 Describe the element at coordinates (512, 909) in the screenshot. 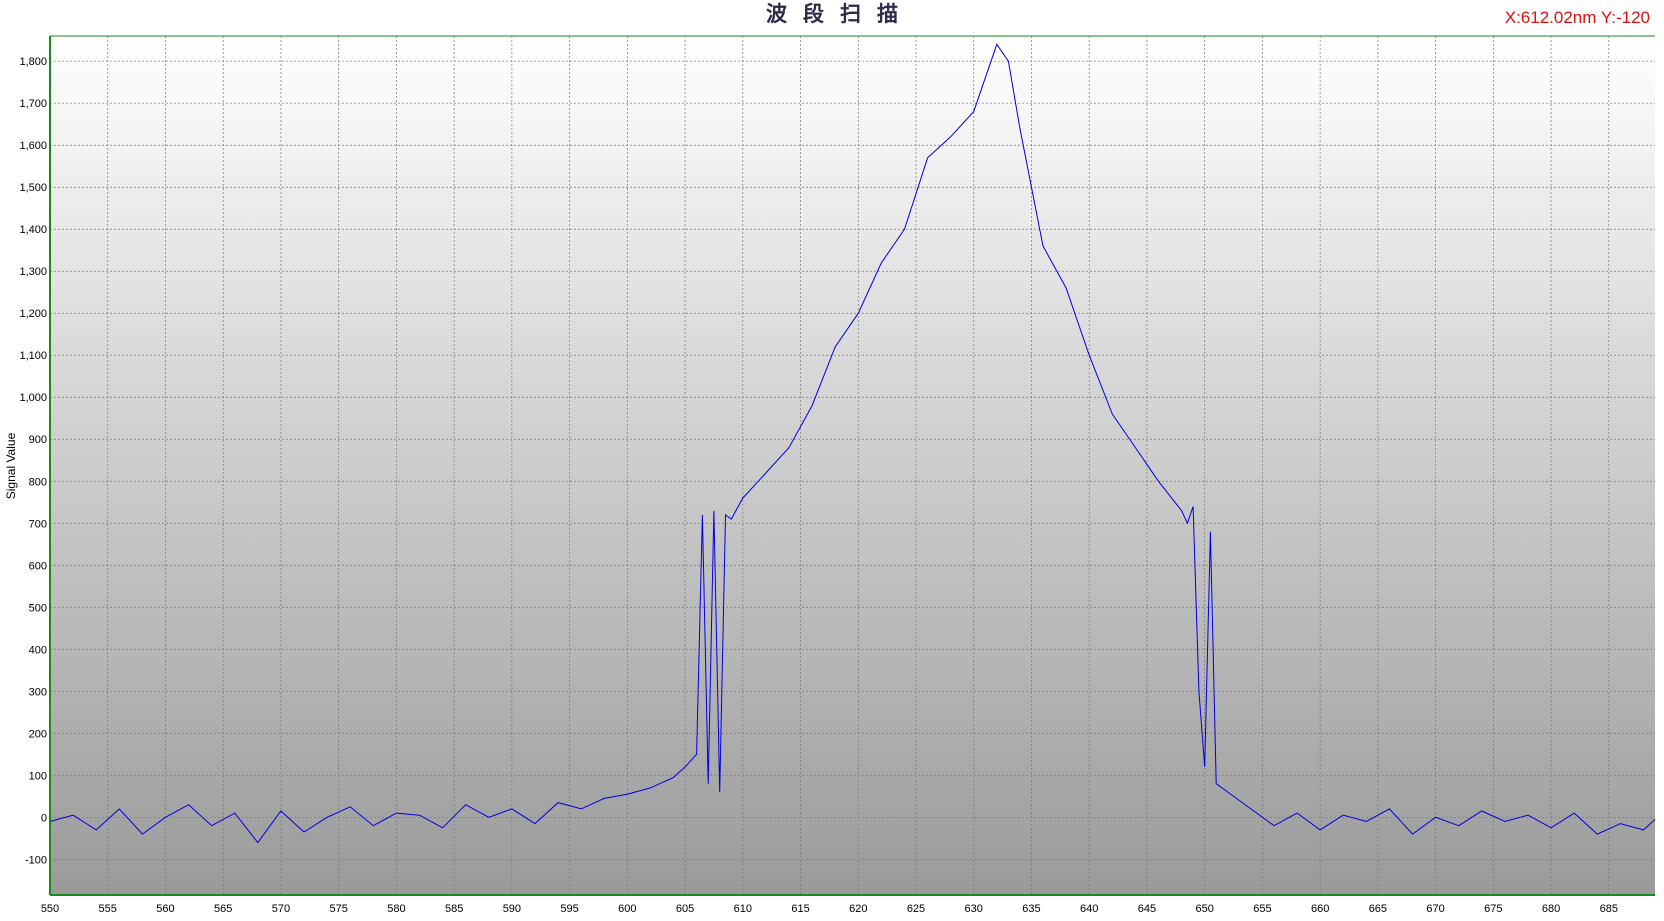

I see `x-tick-label: 590` at that location.